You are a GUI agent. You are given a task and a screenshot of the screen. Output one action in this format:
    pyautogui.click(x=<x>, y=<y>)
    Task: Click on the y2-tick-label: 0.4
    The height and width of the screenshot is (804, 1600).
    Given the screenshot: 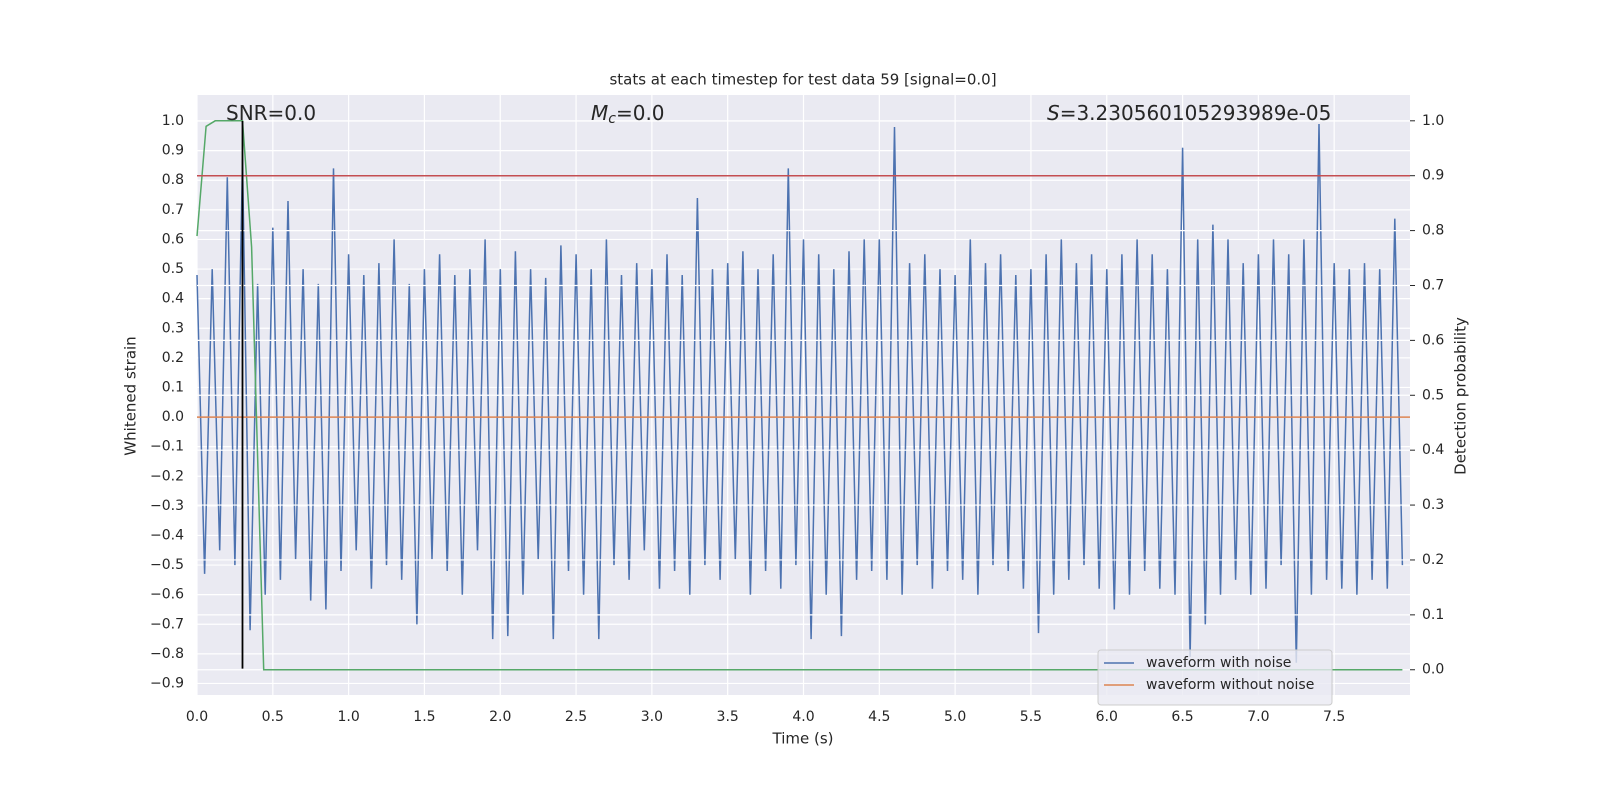 What is the action you would take?
    pyautogui.click(x=1433, y=450)
    